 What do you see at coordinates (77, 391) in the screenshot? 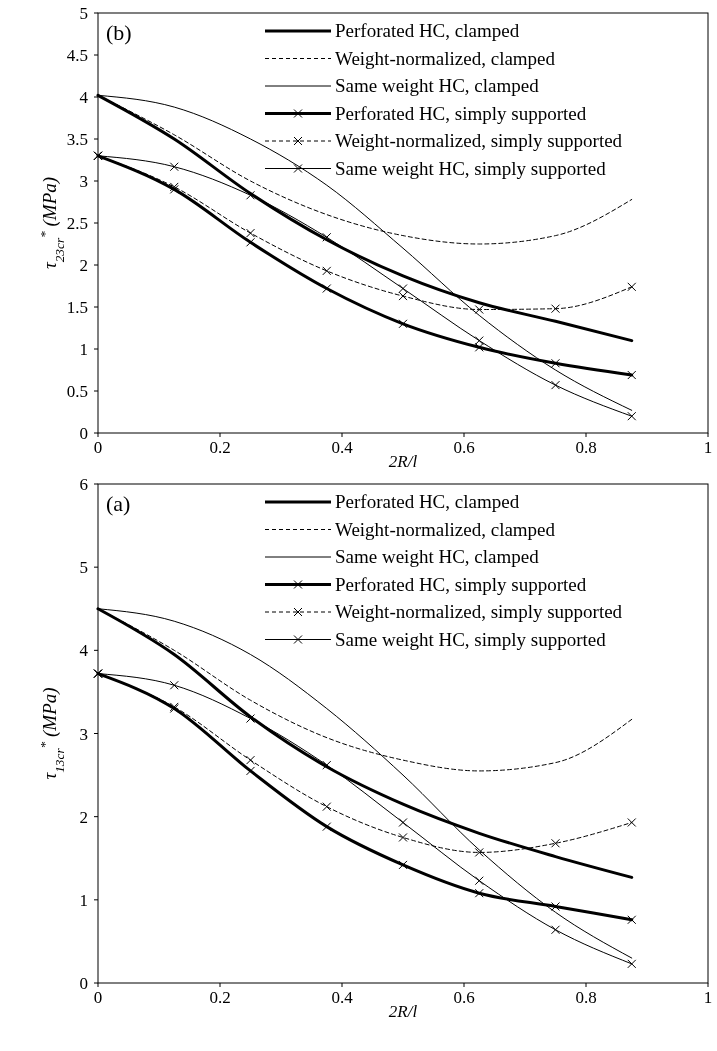
I see `y-tick-label: 0.5` at bounding box center [77, 391].